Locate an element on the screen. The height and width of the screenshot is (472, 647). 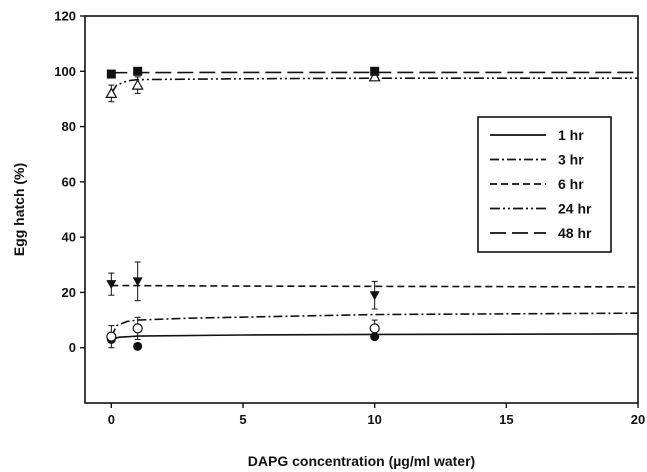
y-tick-label: 120 is located at coordinates (65, 16).